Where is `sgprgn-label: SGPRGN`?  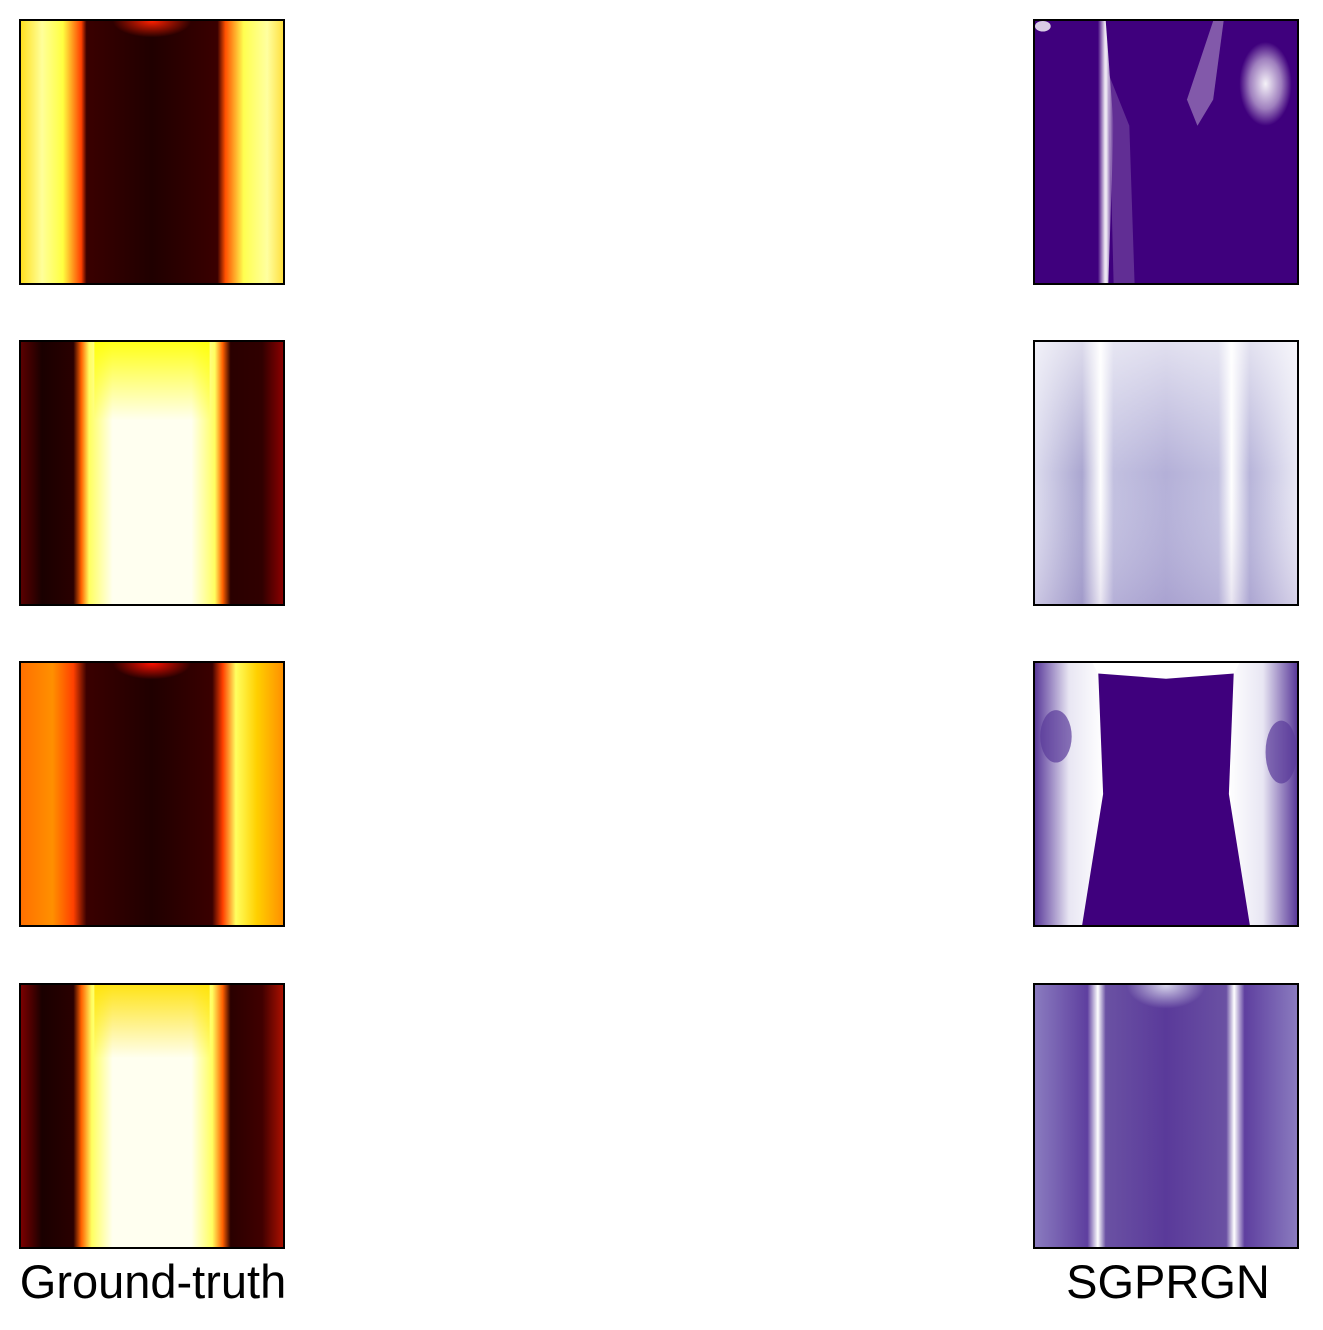 sgprgn-label: SGPRGN is located at coordinates (1168, 1281).